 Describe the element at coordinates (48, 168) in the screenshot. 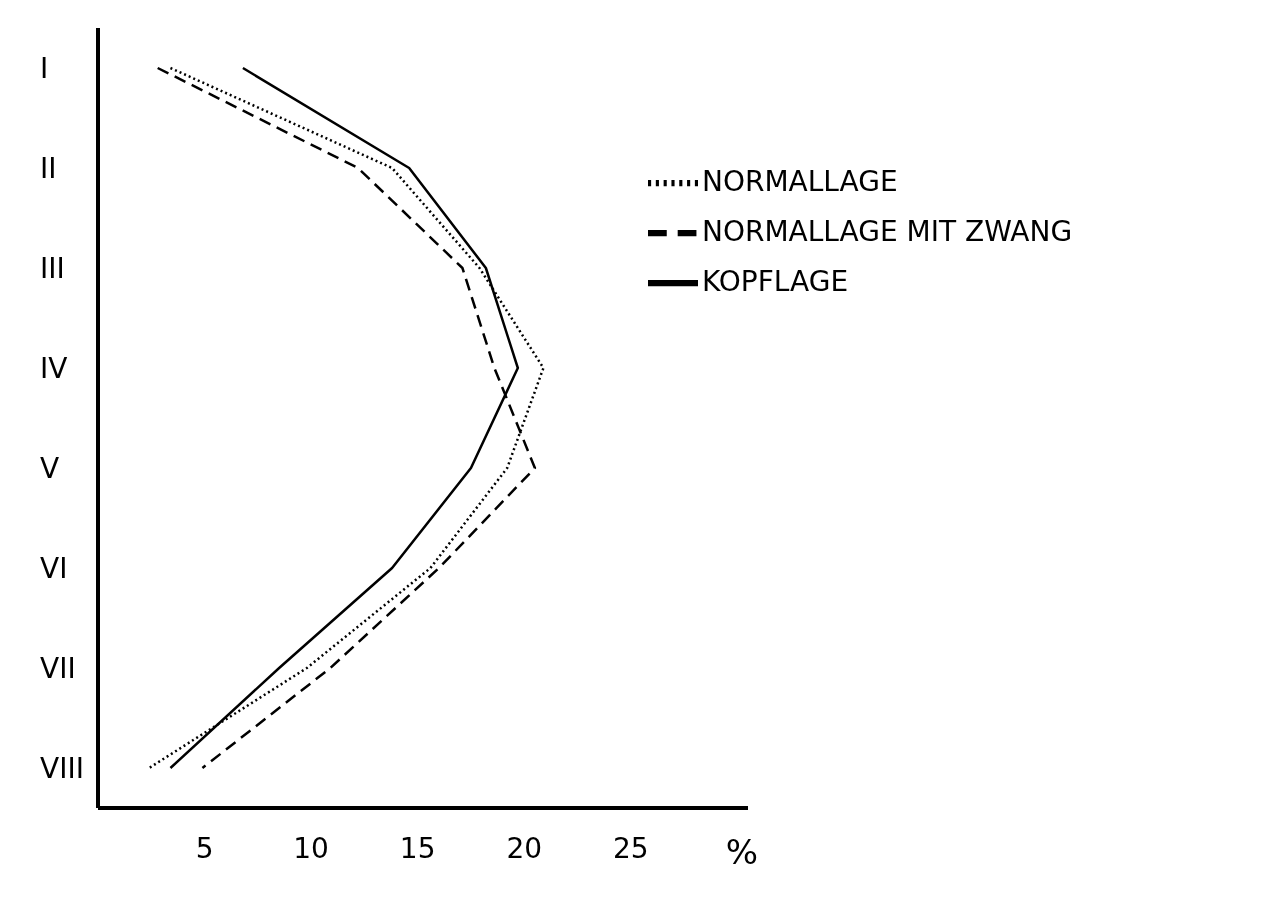

I see `y-tick-label: II` at that location.